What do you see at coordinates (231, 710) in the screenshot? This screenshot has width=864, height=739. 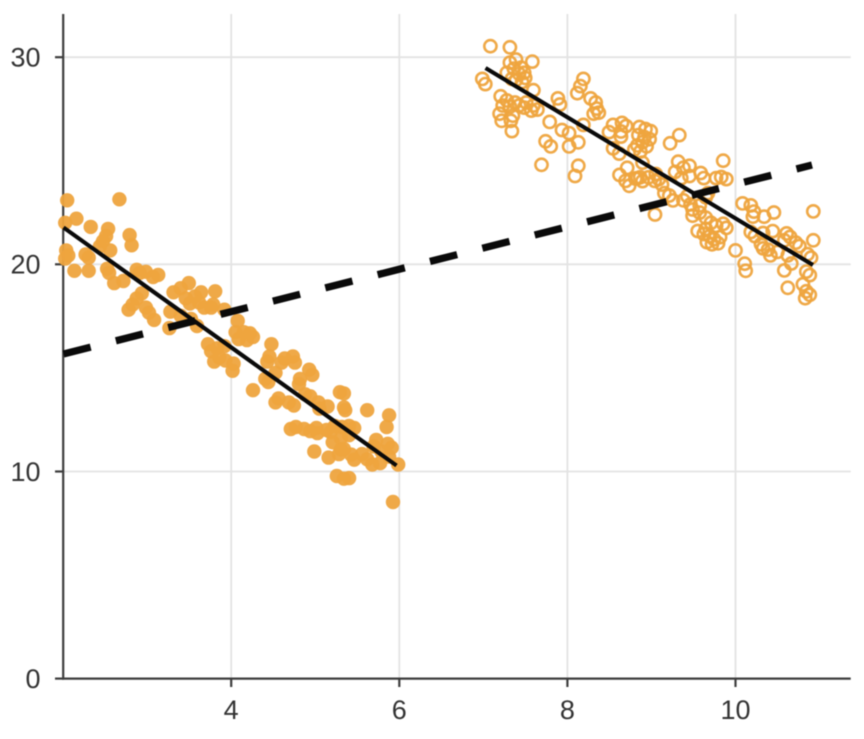 I see `svg-text: 4` at bounding box center [231, 710].